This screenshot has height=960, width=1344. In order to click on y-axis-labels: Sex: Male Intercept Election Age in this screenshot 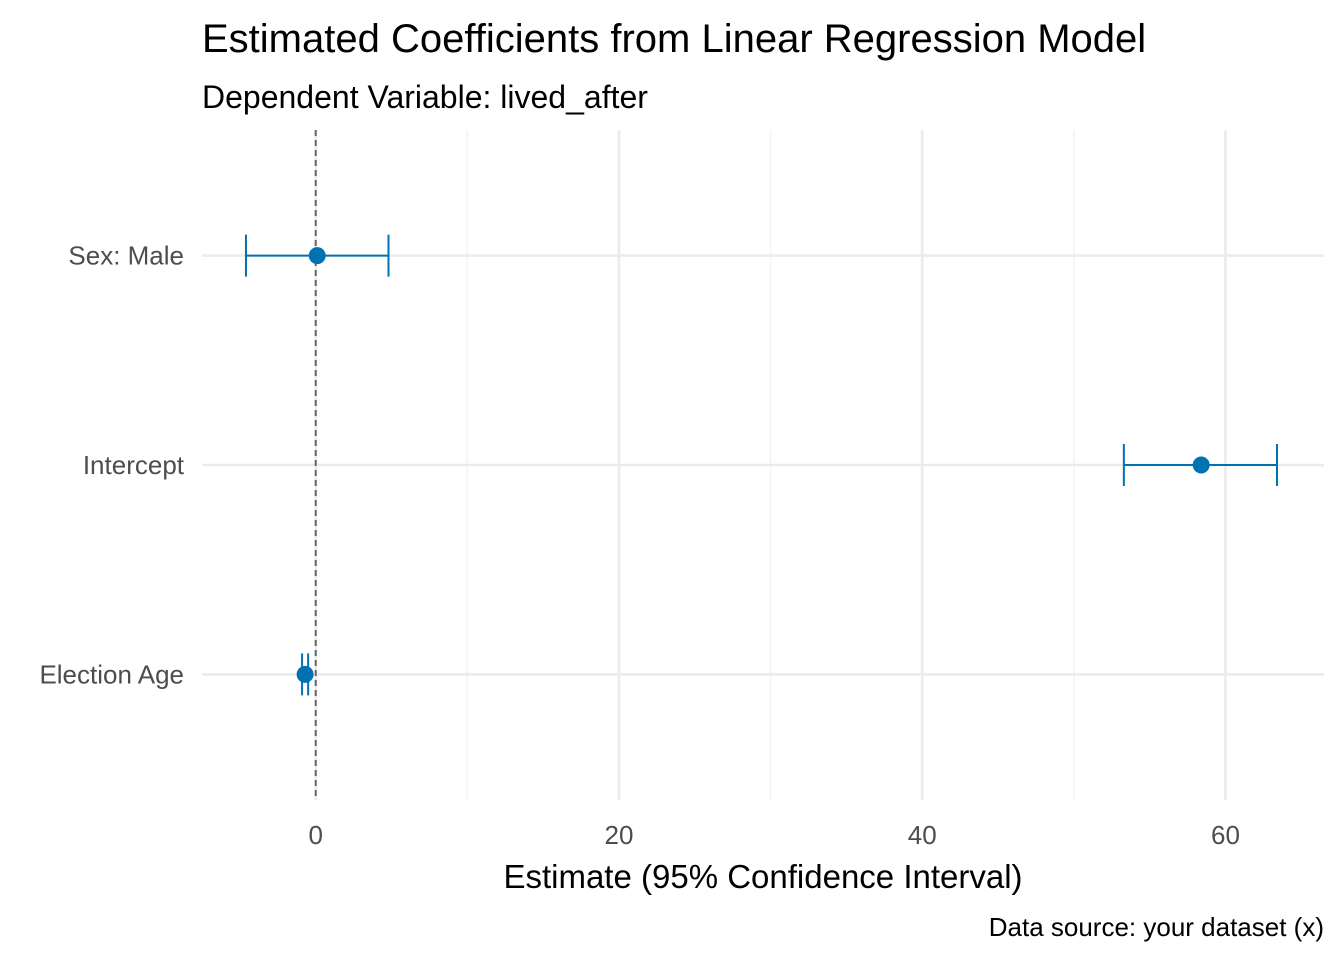, I will do `click(111, 465)`.